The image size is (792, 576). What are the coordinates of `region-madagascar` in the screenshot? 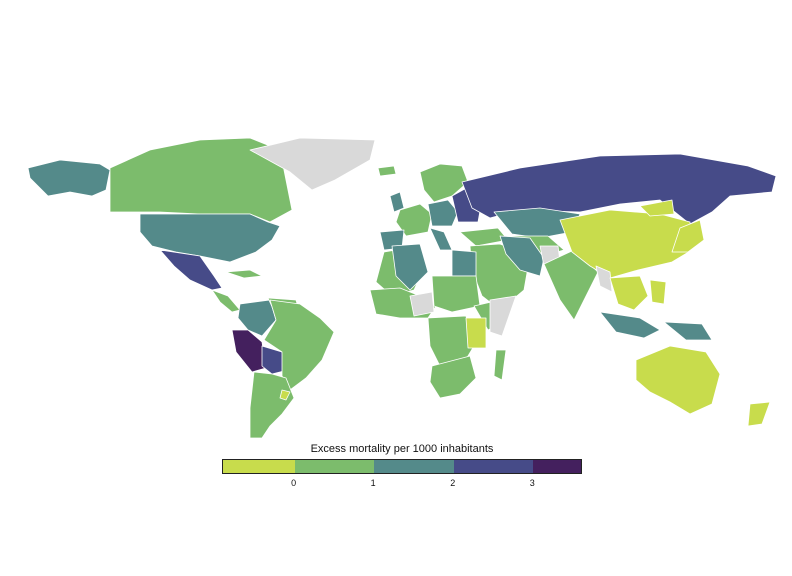 It's located at (500, 365).